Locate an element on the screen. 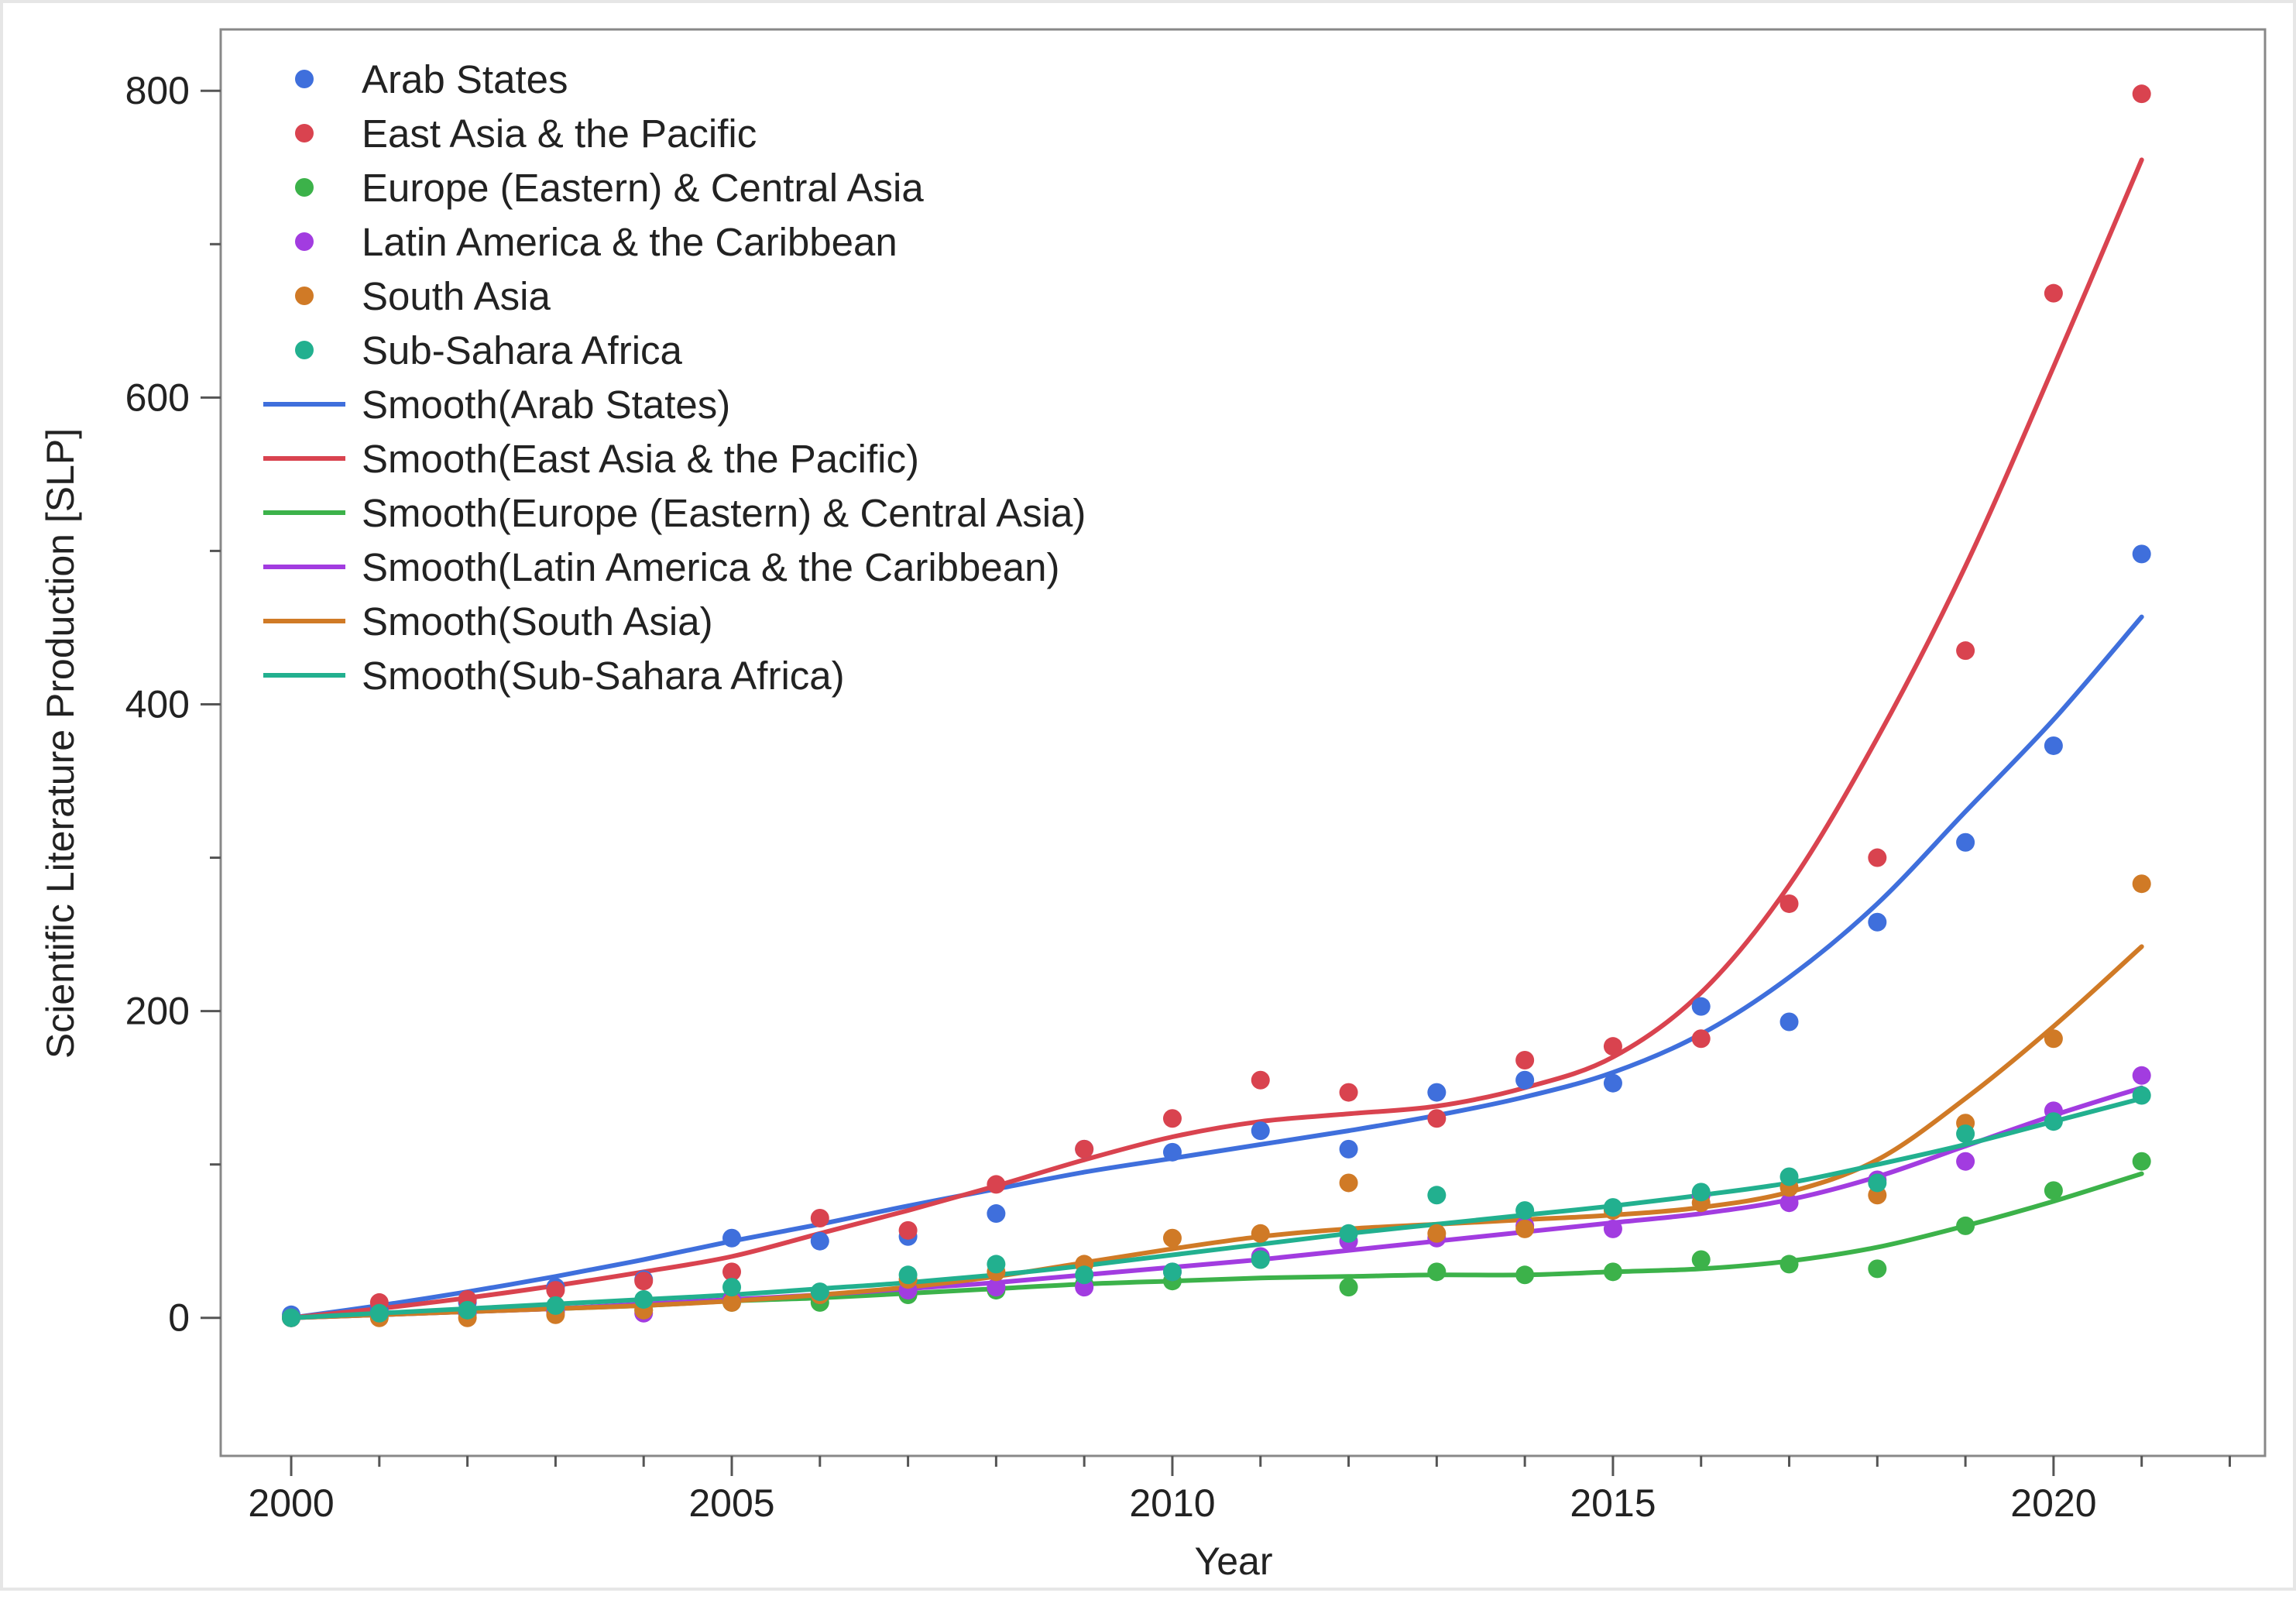 The image size is (2296, 1610). x-axis-title: Year is located at coordinates (1233, 1562).